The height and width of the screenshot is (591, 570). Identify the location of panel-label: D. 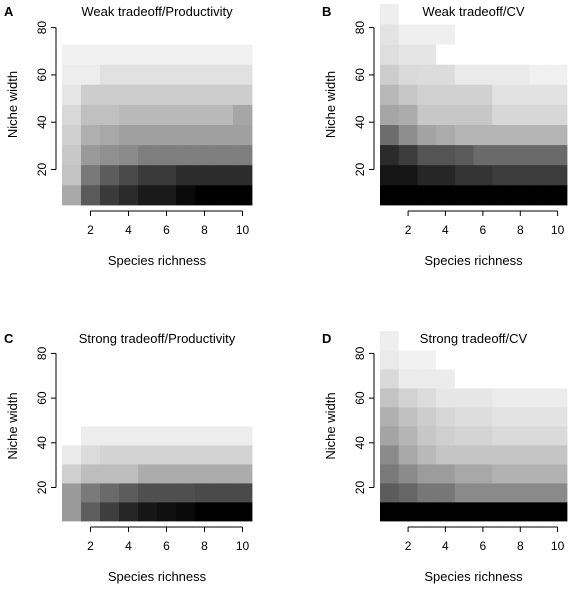
(326, 338).